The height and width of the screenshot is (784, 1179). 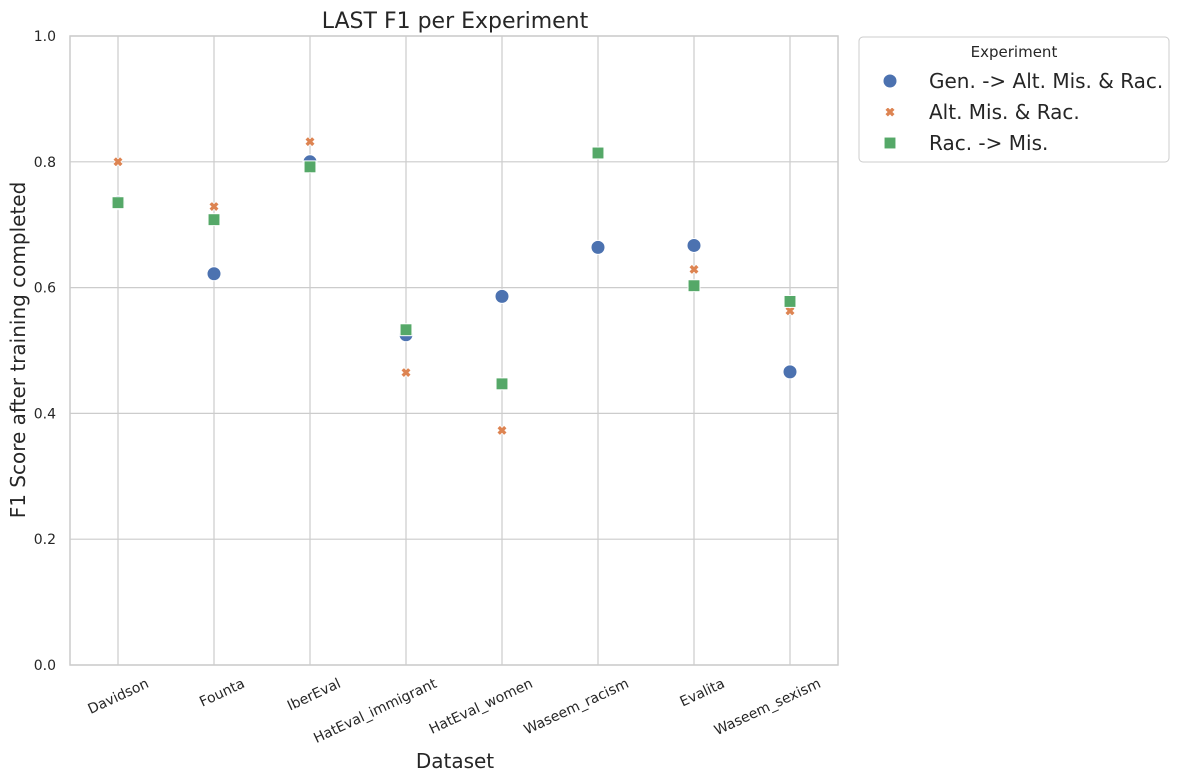 I want to click on y-tick-label: 0.4, so click(x=45, y=414).